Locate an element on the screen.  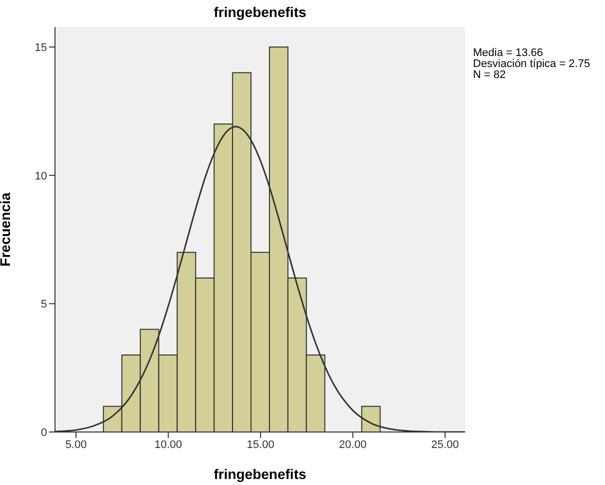
x-tick-label: 5.00 is located at coordinates (76, 444).